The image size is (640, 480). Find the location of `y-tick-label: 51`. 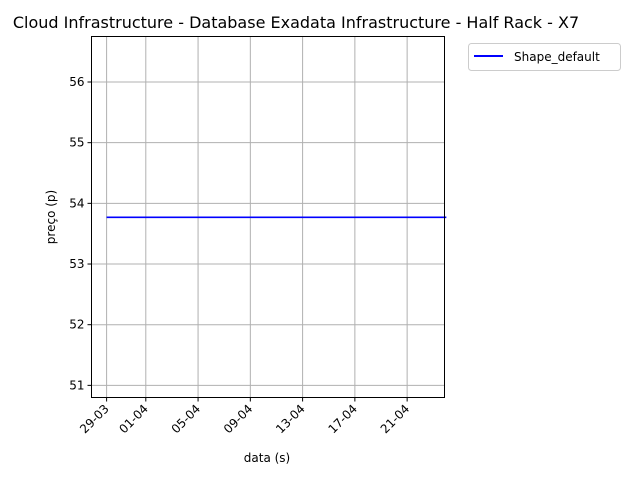

y-tick-label: 51 is located at coordinates (76, 385).